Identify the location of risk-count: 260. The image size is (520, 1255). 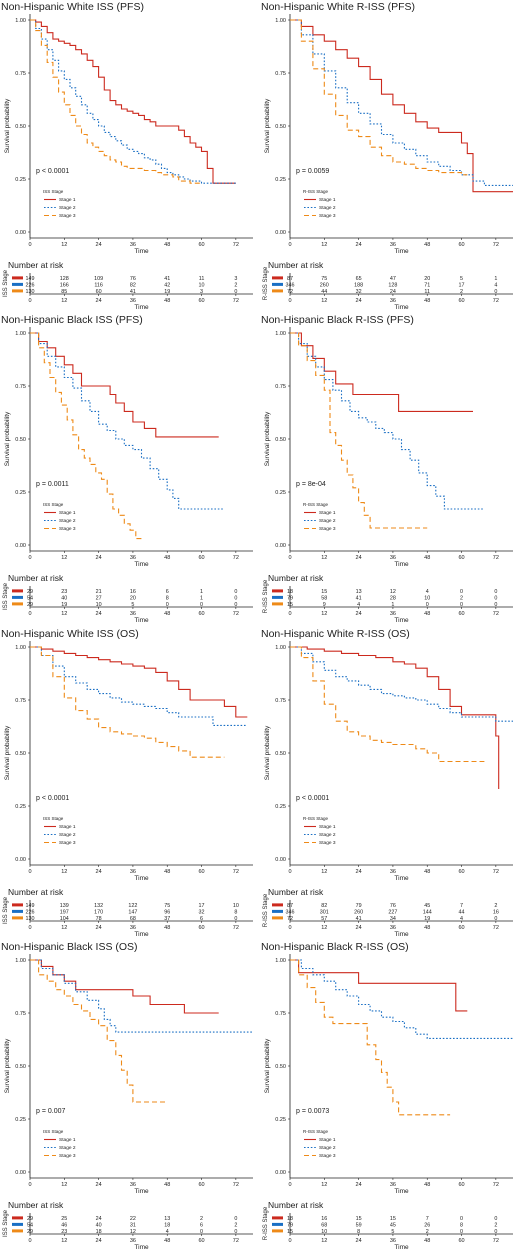
(324, 286).